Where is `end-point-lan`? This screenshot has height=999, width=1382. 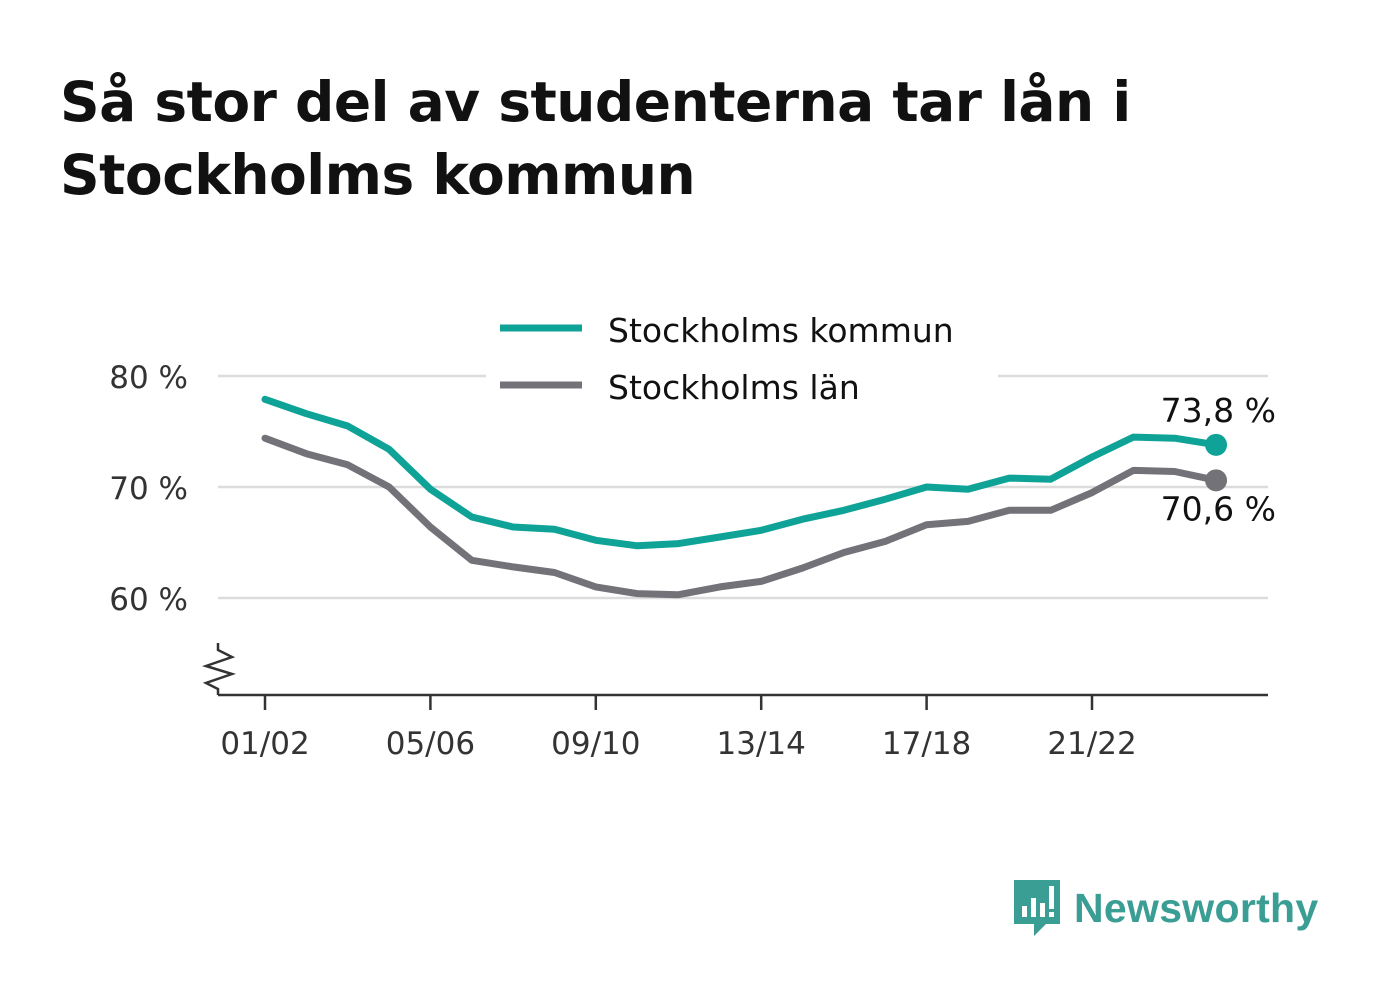
end-point-lan is located at coordinates (1216, 480).